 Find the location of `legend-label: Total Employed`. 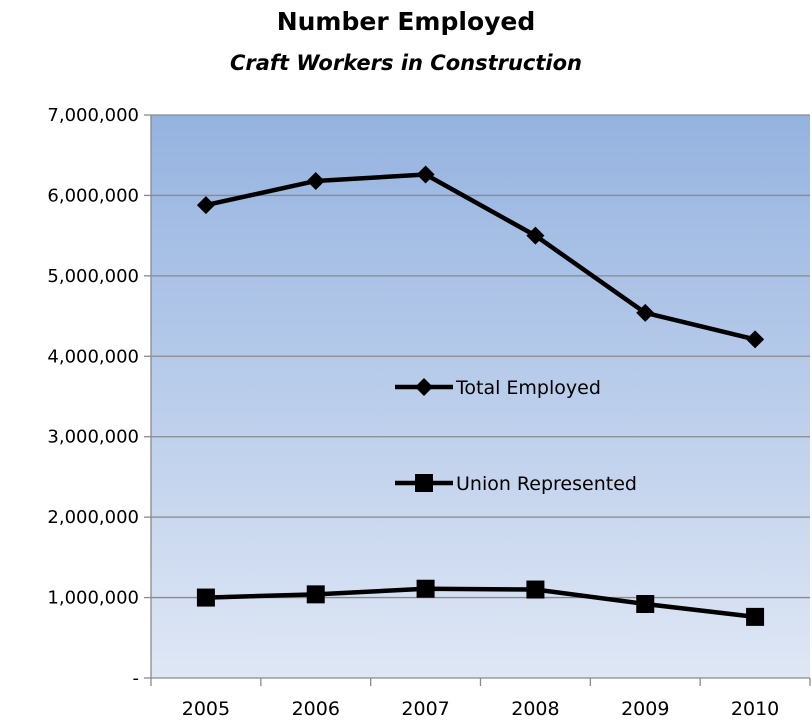

legend-label: Total Employed is located at coordinates (528, 388).